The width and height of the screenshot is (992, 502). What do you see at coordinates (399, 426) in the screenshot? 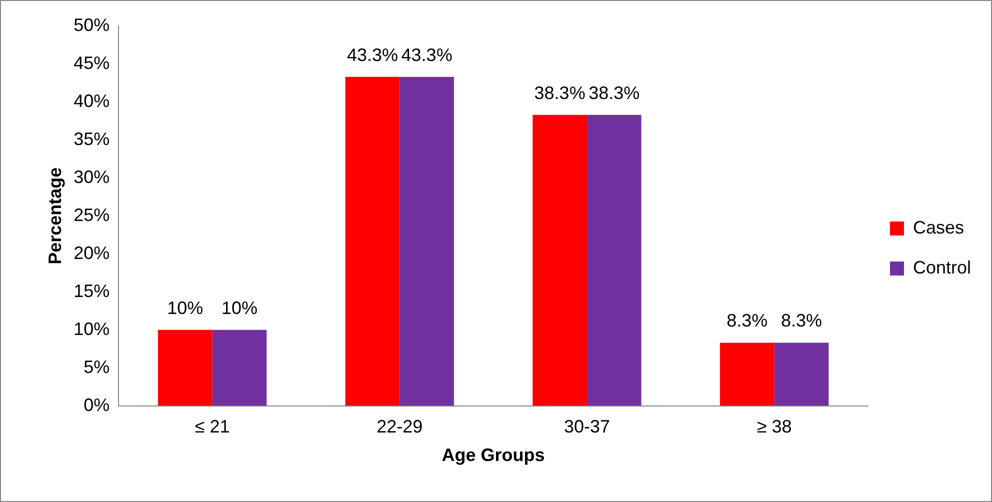
I see `x-tick-label: 22-29` at bounding box center [399, 426].